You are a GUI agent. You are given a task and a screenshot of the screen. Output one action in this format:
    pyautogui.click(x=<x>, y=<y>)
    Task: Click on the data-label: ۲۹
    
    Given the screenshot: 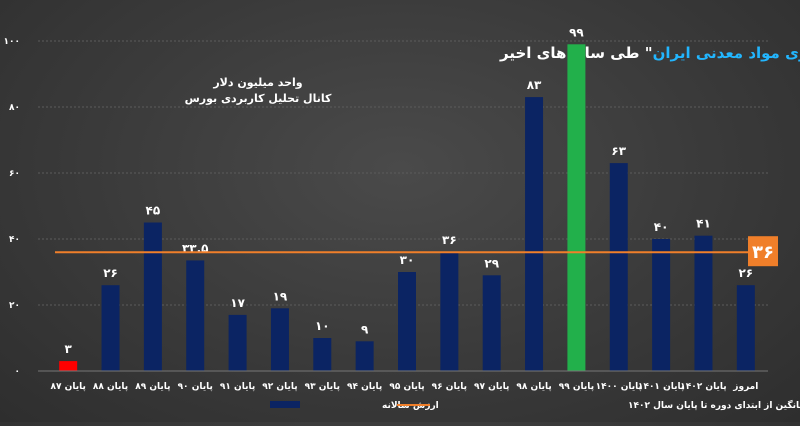 What is the action you would take?
    pyautogui.click(x=491, y=263)
    